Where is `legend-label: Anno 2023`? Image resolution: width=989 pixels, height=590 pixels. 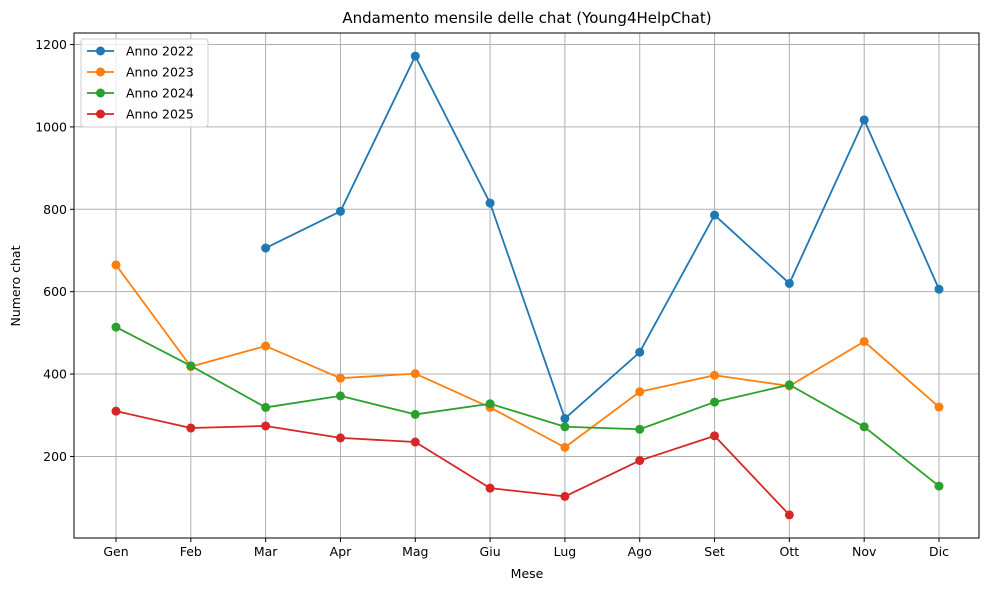
legend-label: Anno 2023 is located at coordinates (160, 72).